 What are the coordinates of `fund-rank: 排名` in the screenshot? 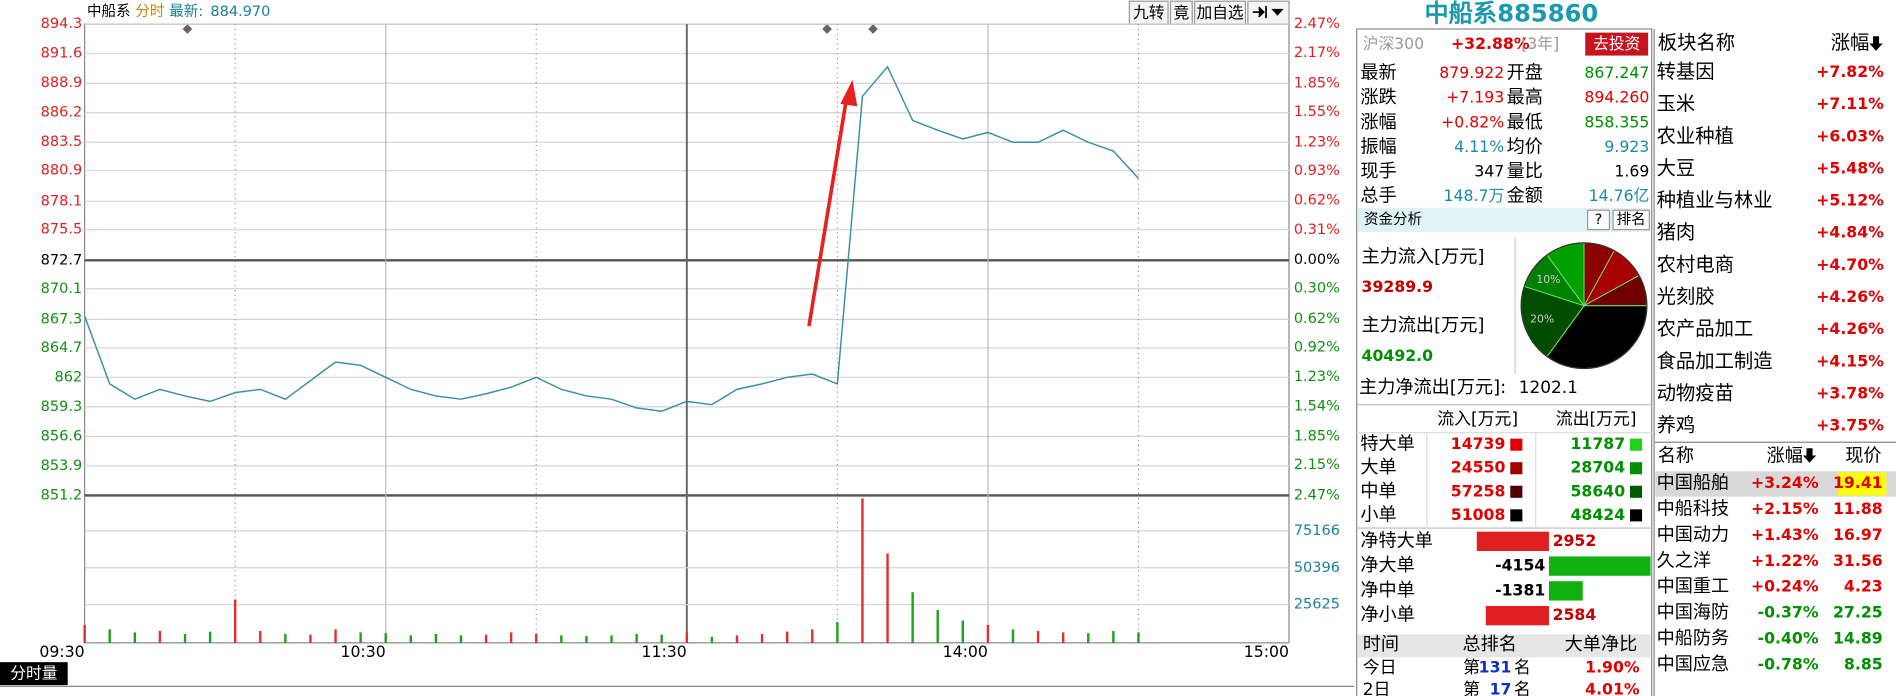 It's located at (1631, 219).